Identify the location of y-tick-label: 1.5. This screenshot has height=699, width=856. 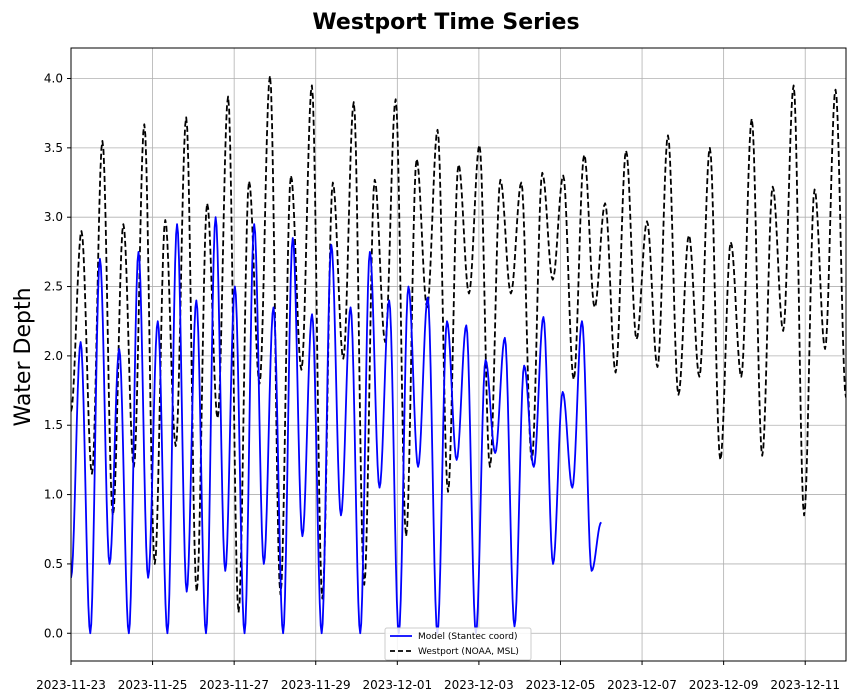
(53, 425).